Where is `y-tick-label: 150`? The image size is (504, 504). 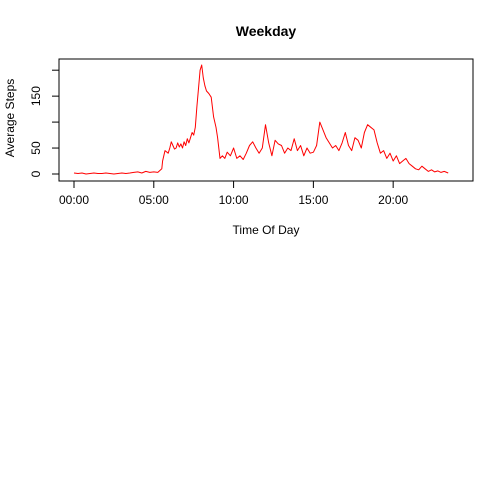
y-tick-label: 150 is located at coordinates (36, 96).